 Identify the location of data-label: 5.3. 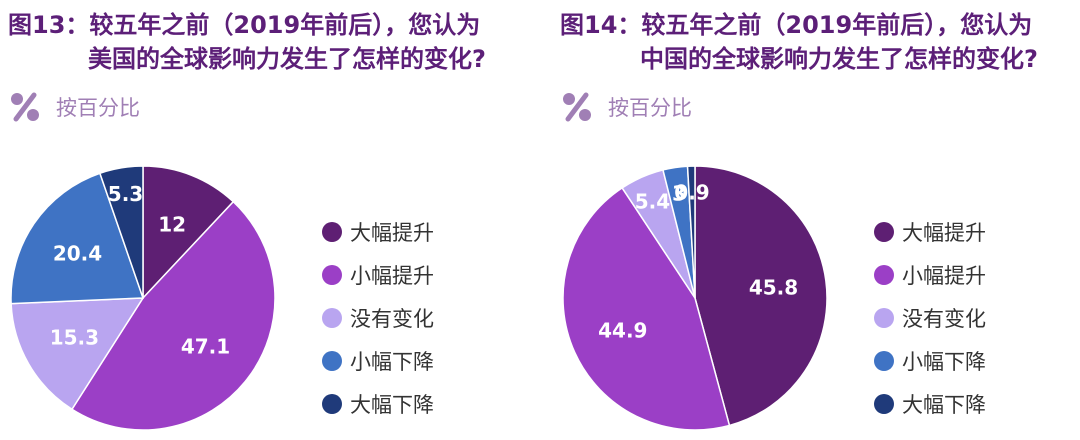
(125, 194).